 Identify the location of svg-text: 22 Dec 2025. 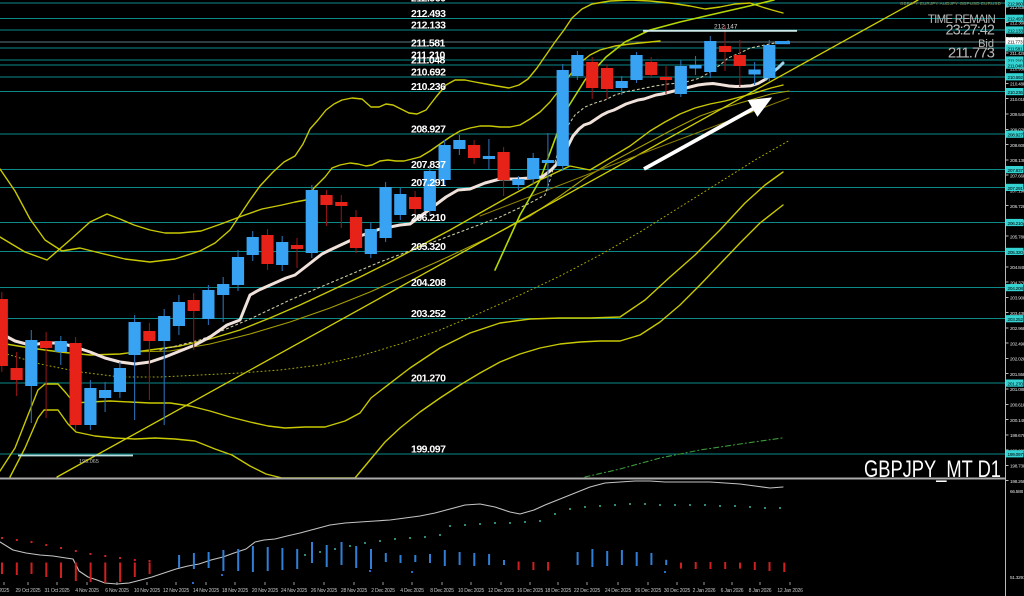
(587, 591).